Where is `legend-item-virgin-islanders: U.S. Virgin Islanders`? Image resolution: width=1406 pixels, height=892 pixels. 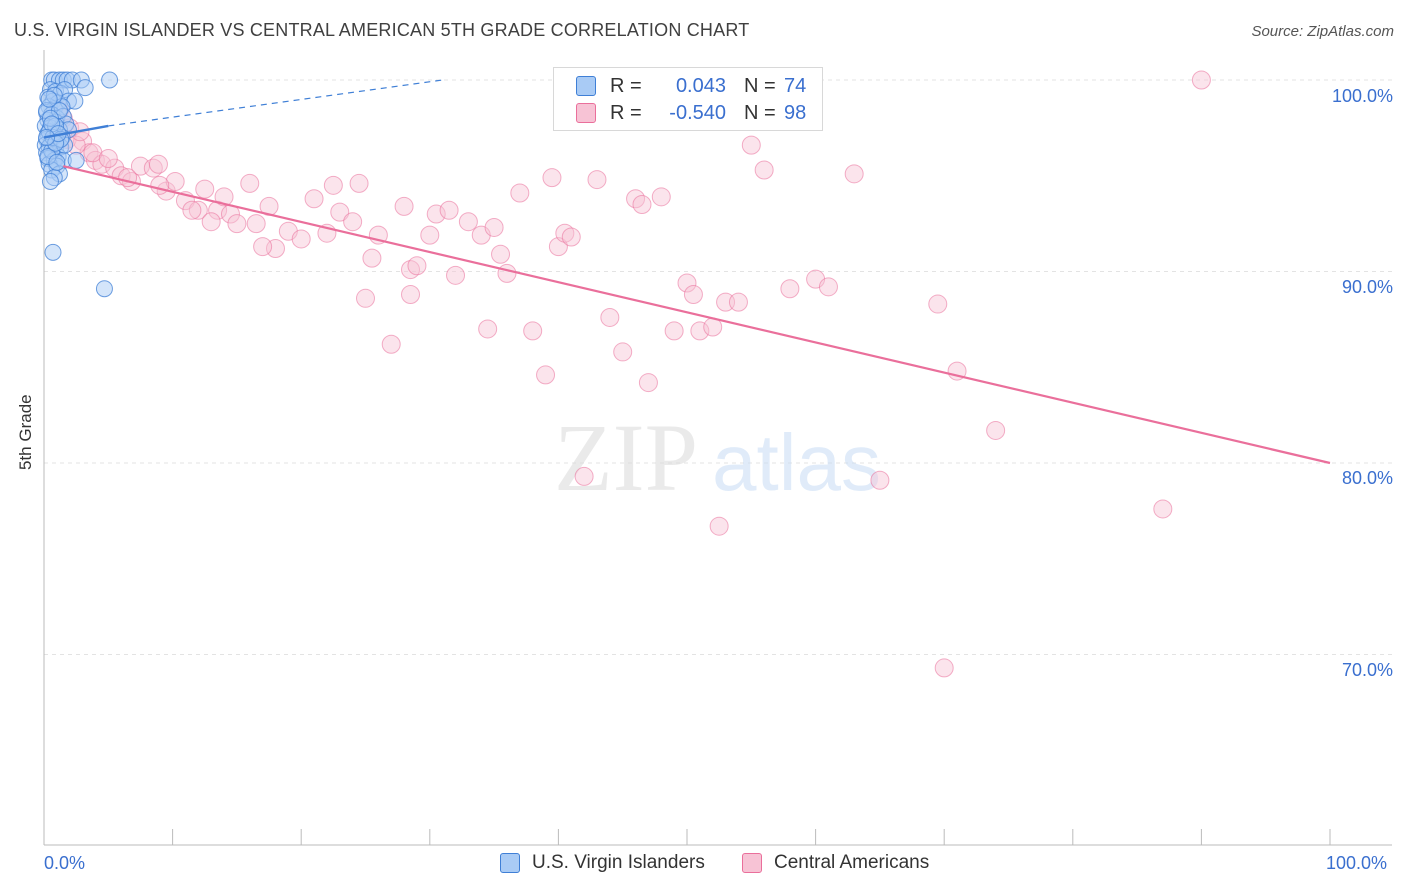
legend-item-virgin-islanders: U.S. Virgin Islanders is located at coordinates (602, 863).